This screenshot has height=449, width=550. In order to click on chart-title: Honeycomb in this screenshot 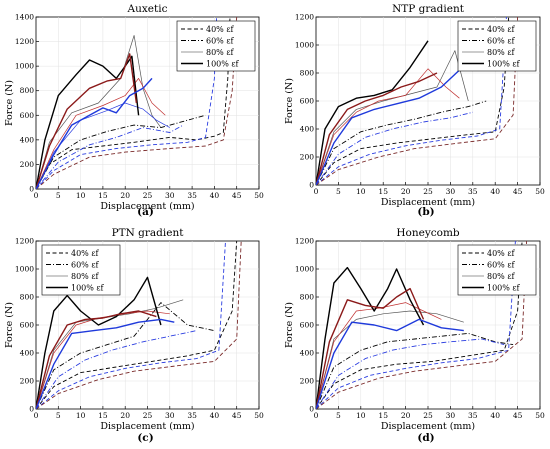, I will do `click(428, 233)`.